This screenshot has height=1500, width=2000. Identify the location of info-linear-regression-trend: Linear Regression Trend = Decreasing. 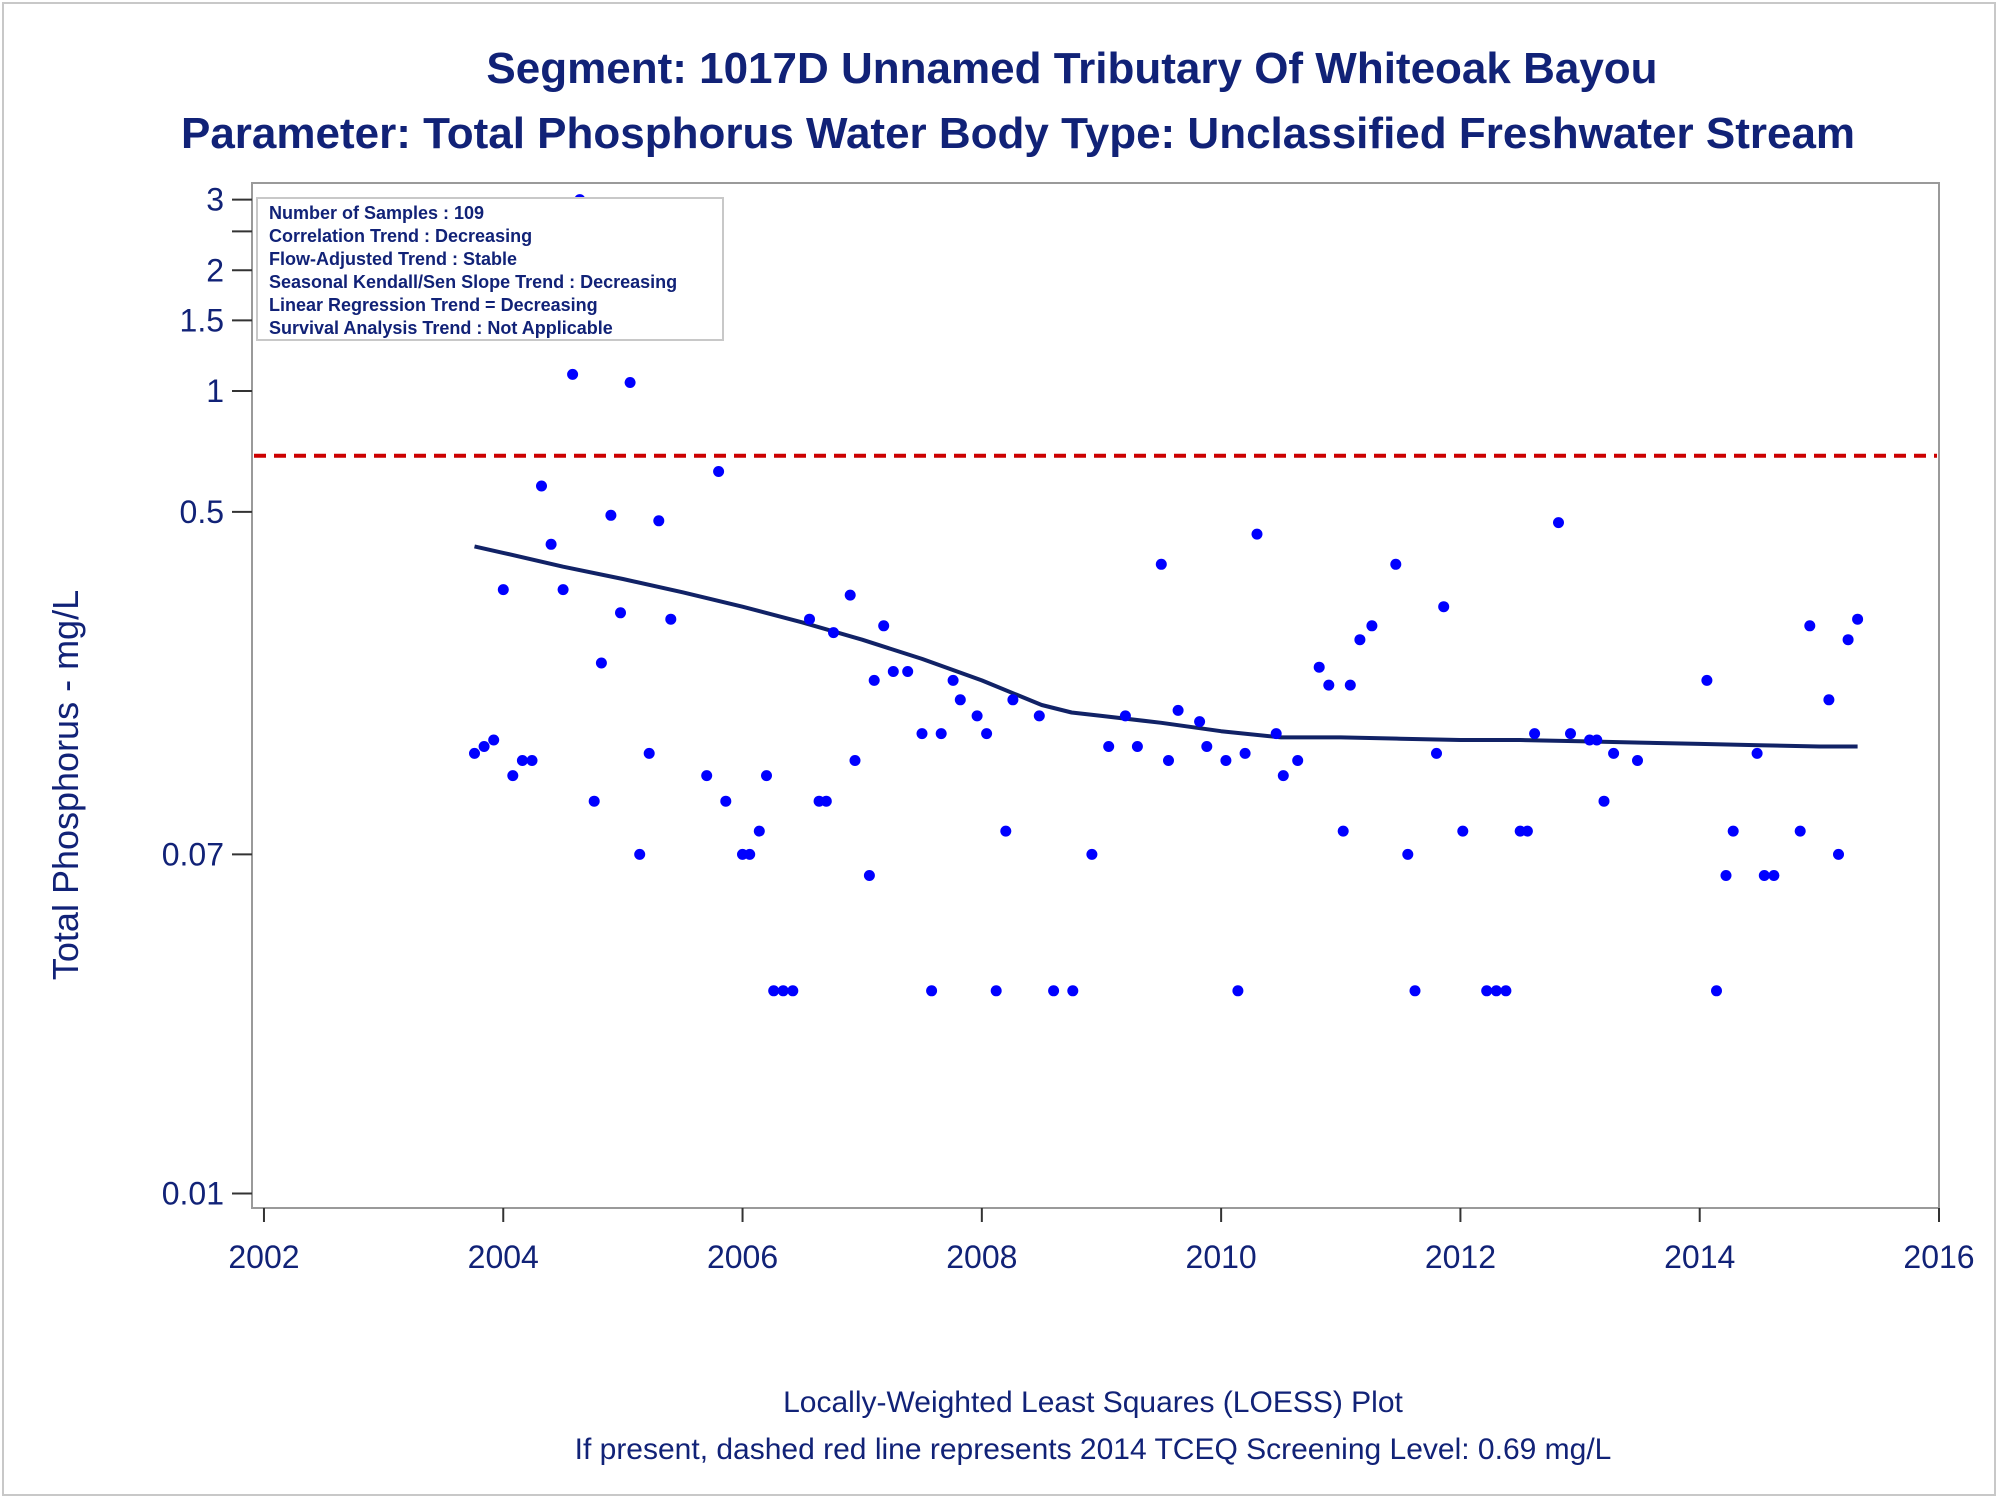
(433, 305).